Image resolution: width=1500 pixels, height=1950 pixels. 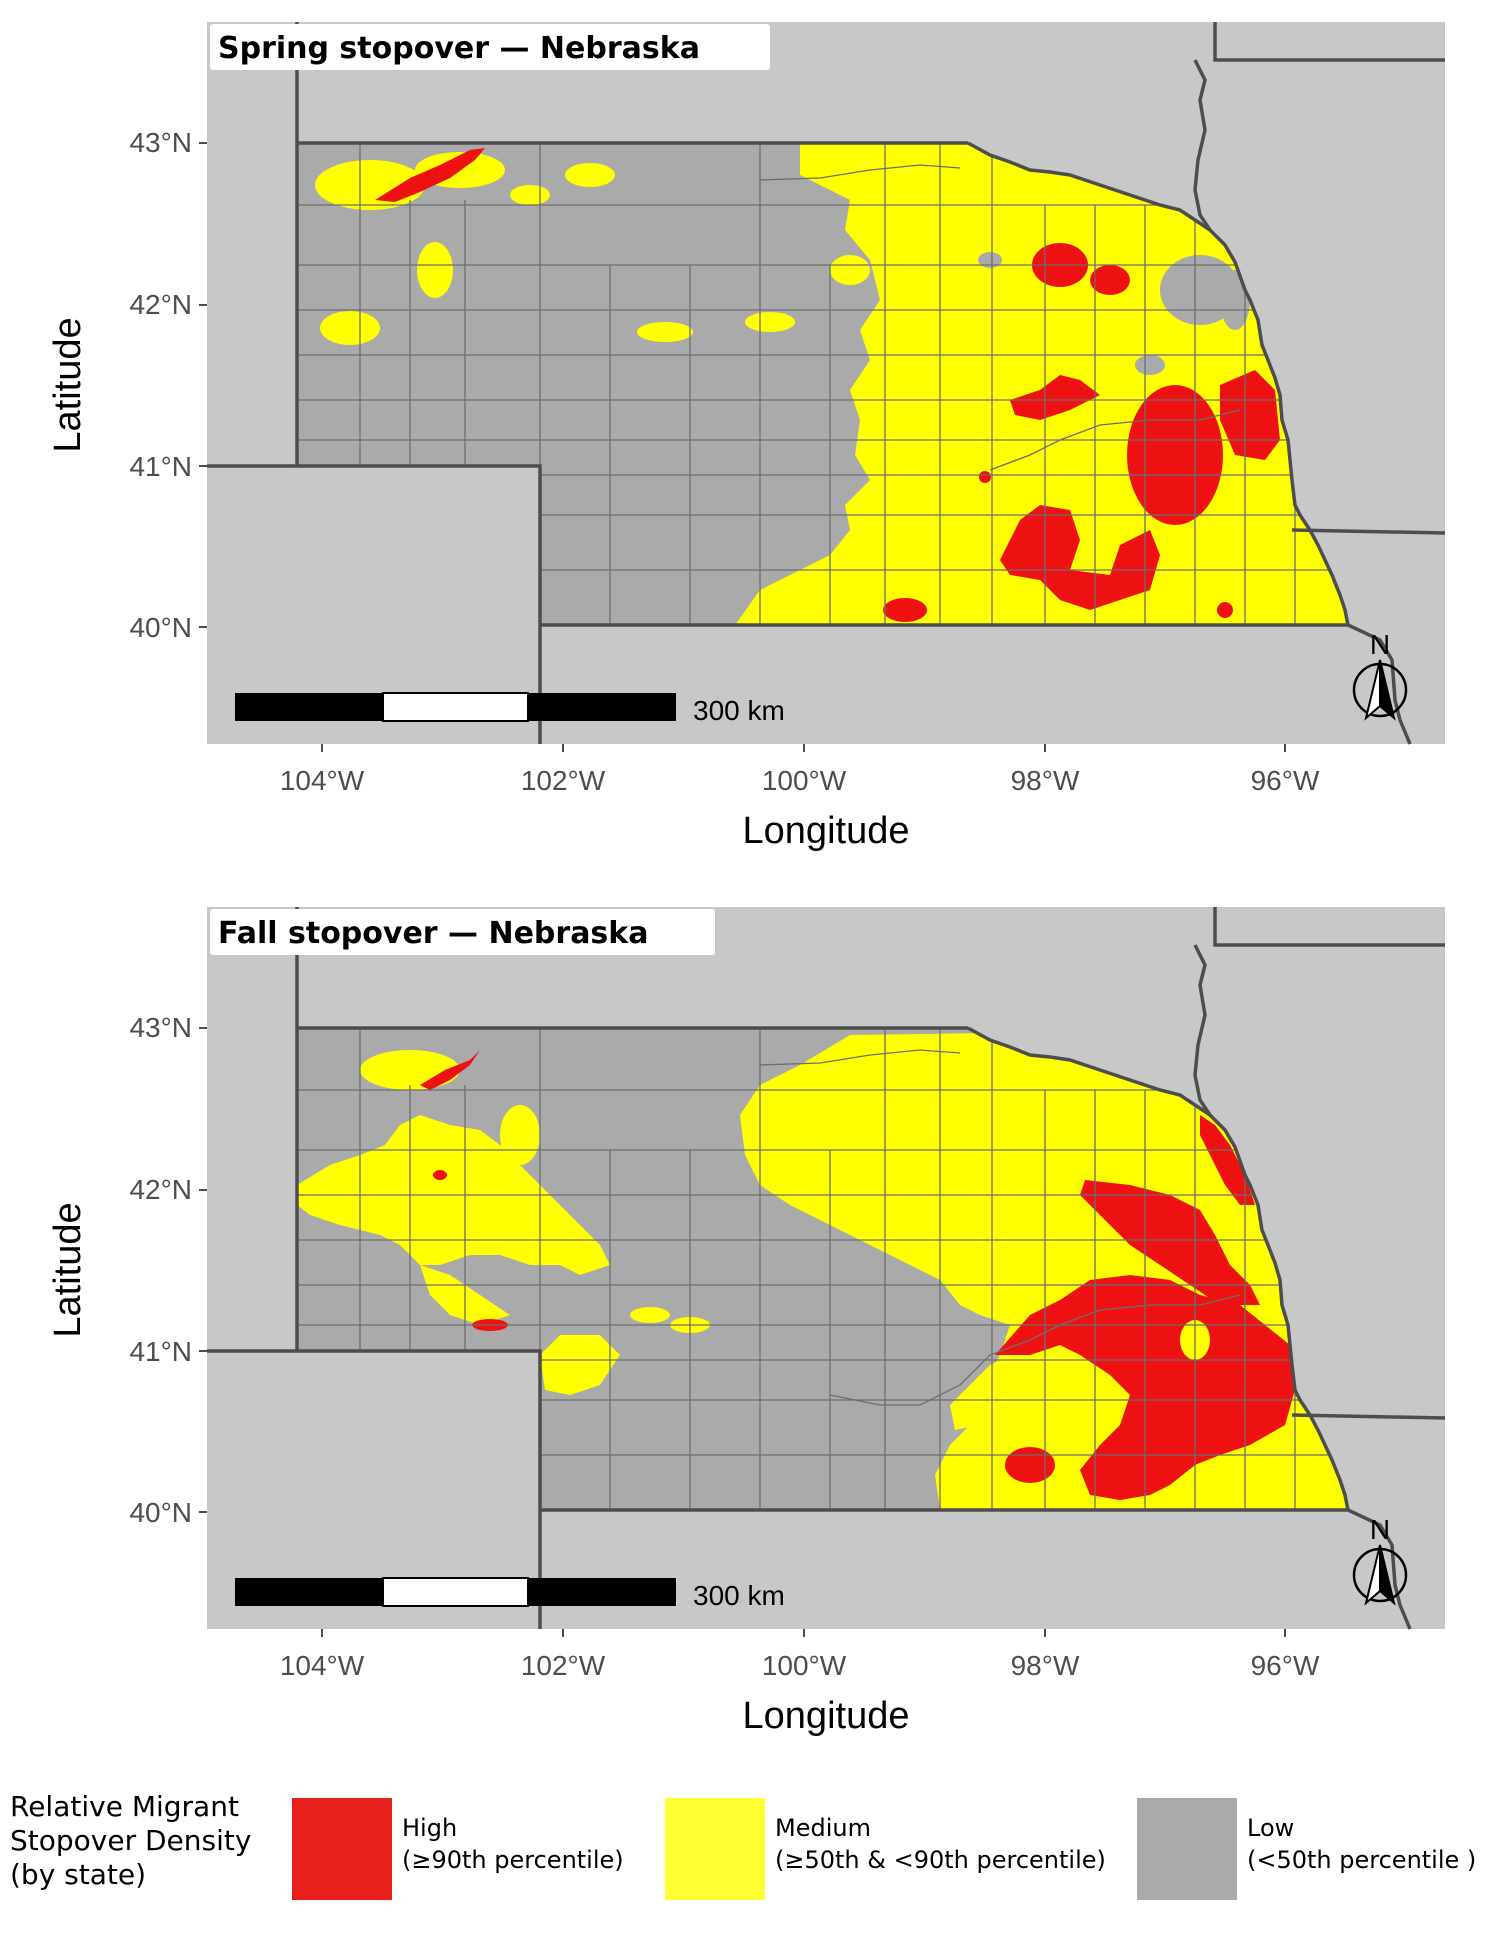 I want to click on legend-label-medium: Medium (≥50th & <90th percentile), so click(x=940, y=1844).